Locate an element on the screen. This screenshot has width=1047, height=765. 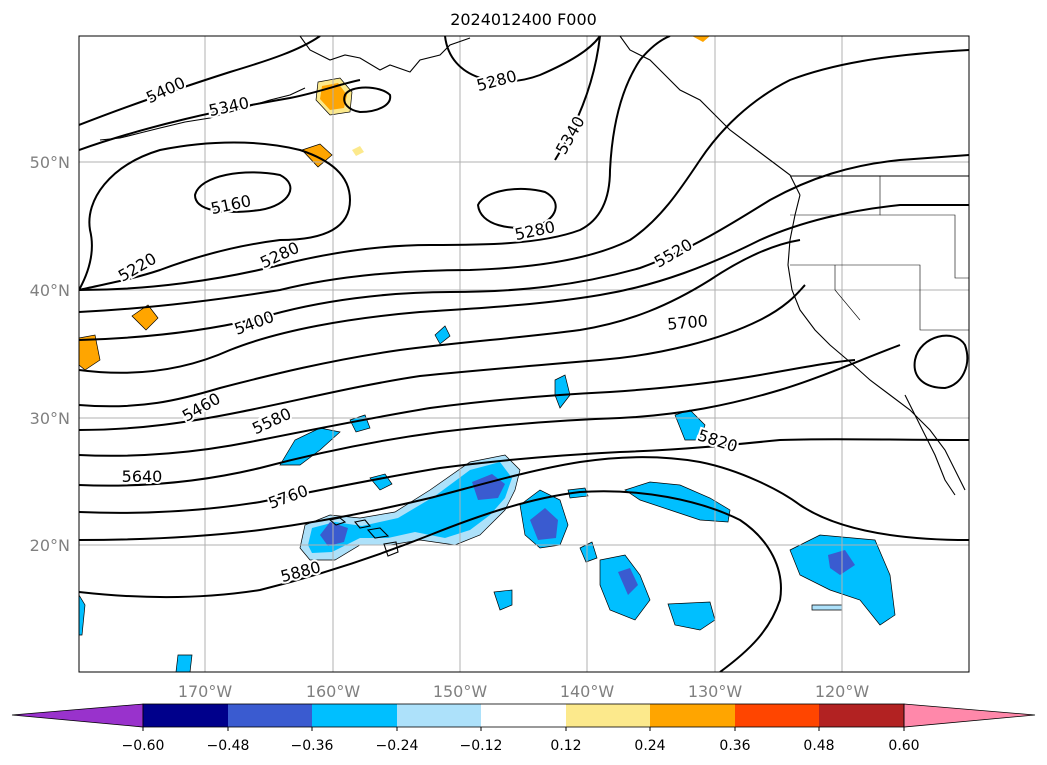
lon-label-150w: 150°W is located at coordinates (460, 691).